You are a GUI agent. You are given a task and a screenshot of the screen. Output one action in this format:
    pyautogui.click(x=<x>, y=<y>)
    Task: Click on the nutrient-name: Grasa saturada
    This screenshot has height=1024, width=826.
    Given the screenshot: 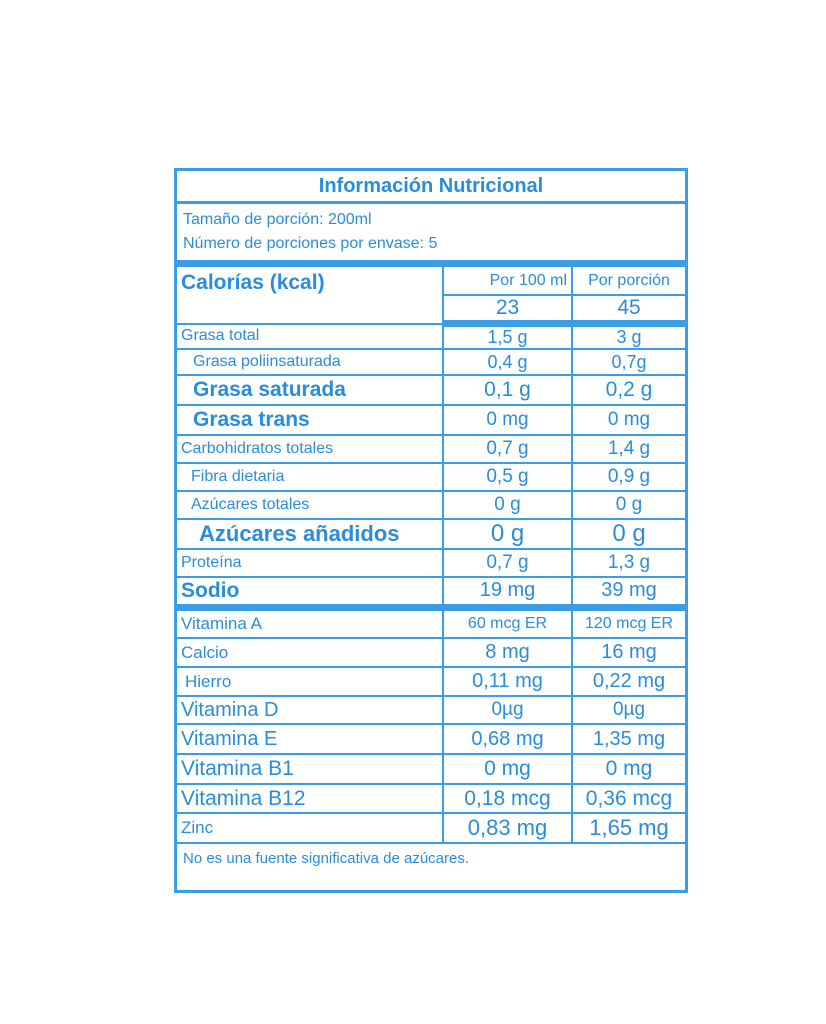 What is the action you would take?
    pyautogui.click(x=310, y=390)
    